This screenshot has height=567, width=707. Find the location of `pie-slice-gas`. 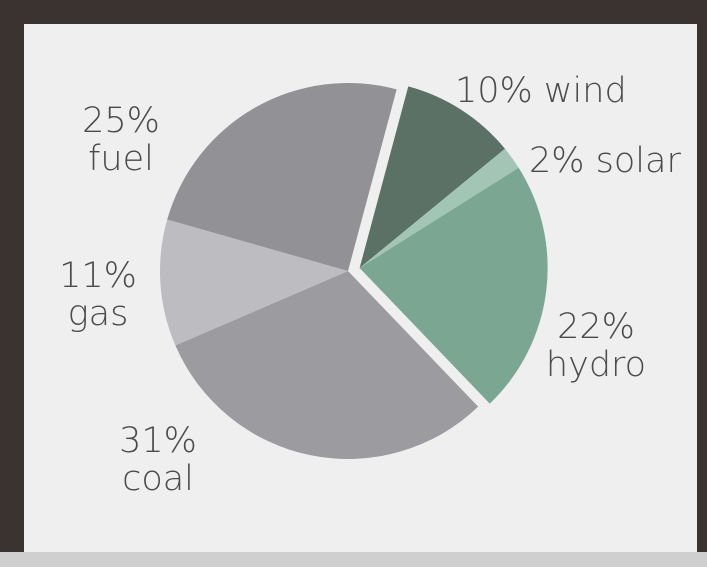

pie-slice-gas is located at coordinates (253, 282).